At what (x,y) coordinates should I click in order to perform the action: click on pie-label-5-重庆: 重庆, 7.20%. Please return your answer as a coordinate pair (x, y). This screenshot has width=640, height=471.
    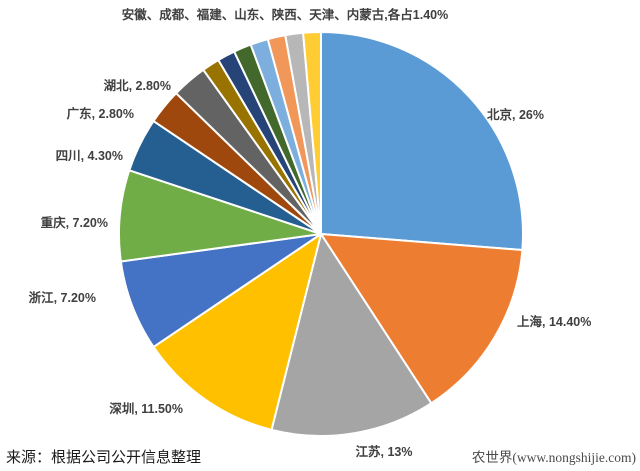
    Looking at the image, I should click on (74, 222).